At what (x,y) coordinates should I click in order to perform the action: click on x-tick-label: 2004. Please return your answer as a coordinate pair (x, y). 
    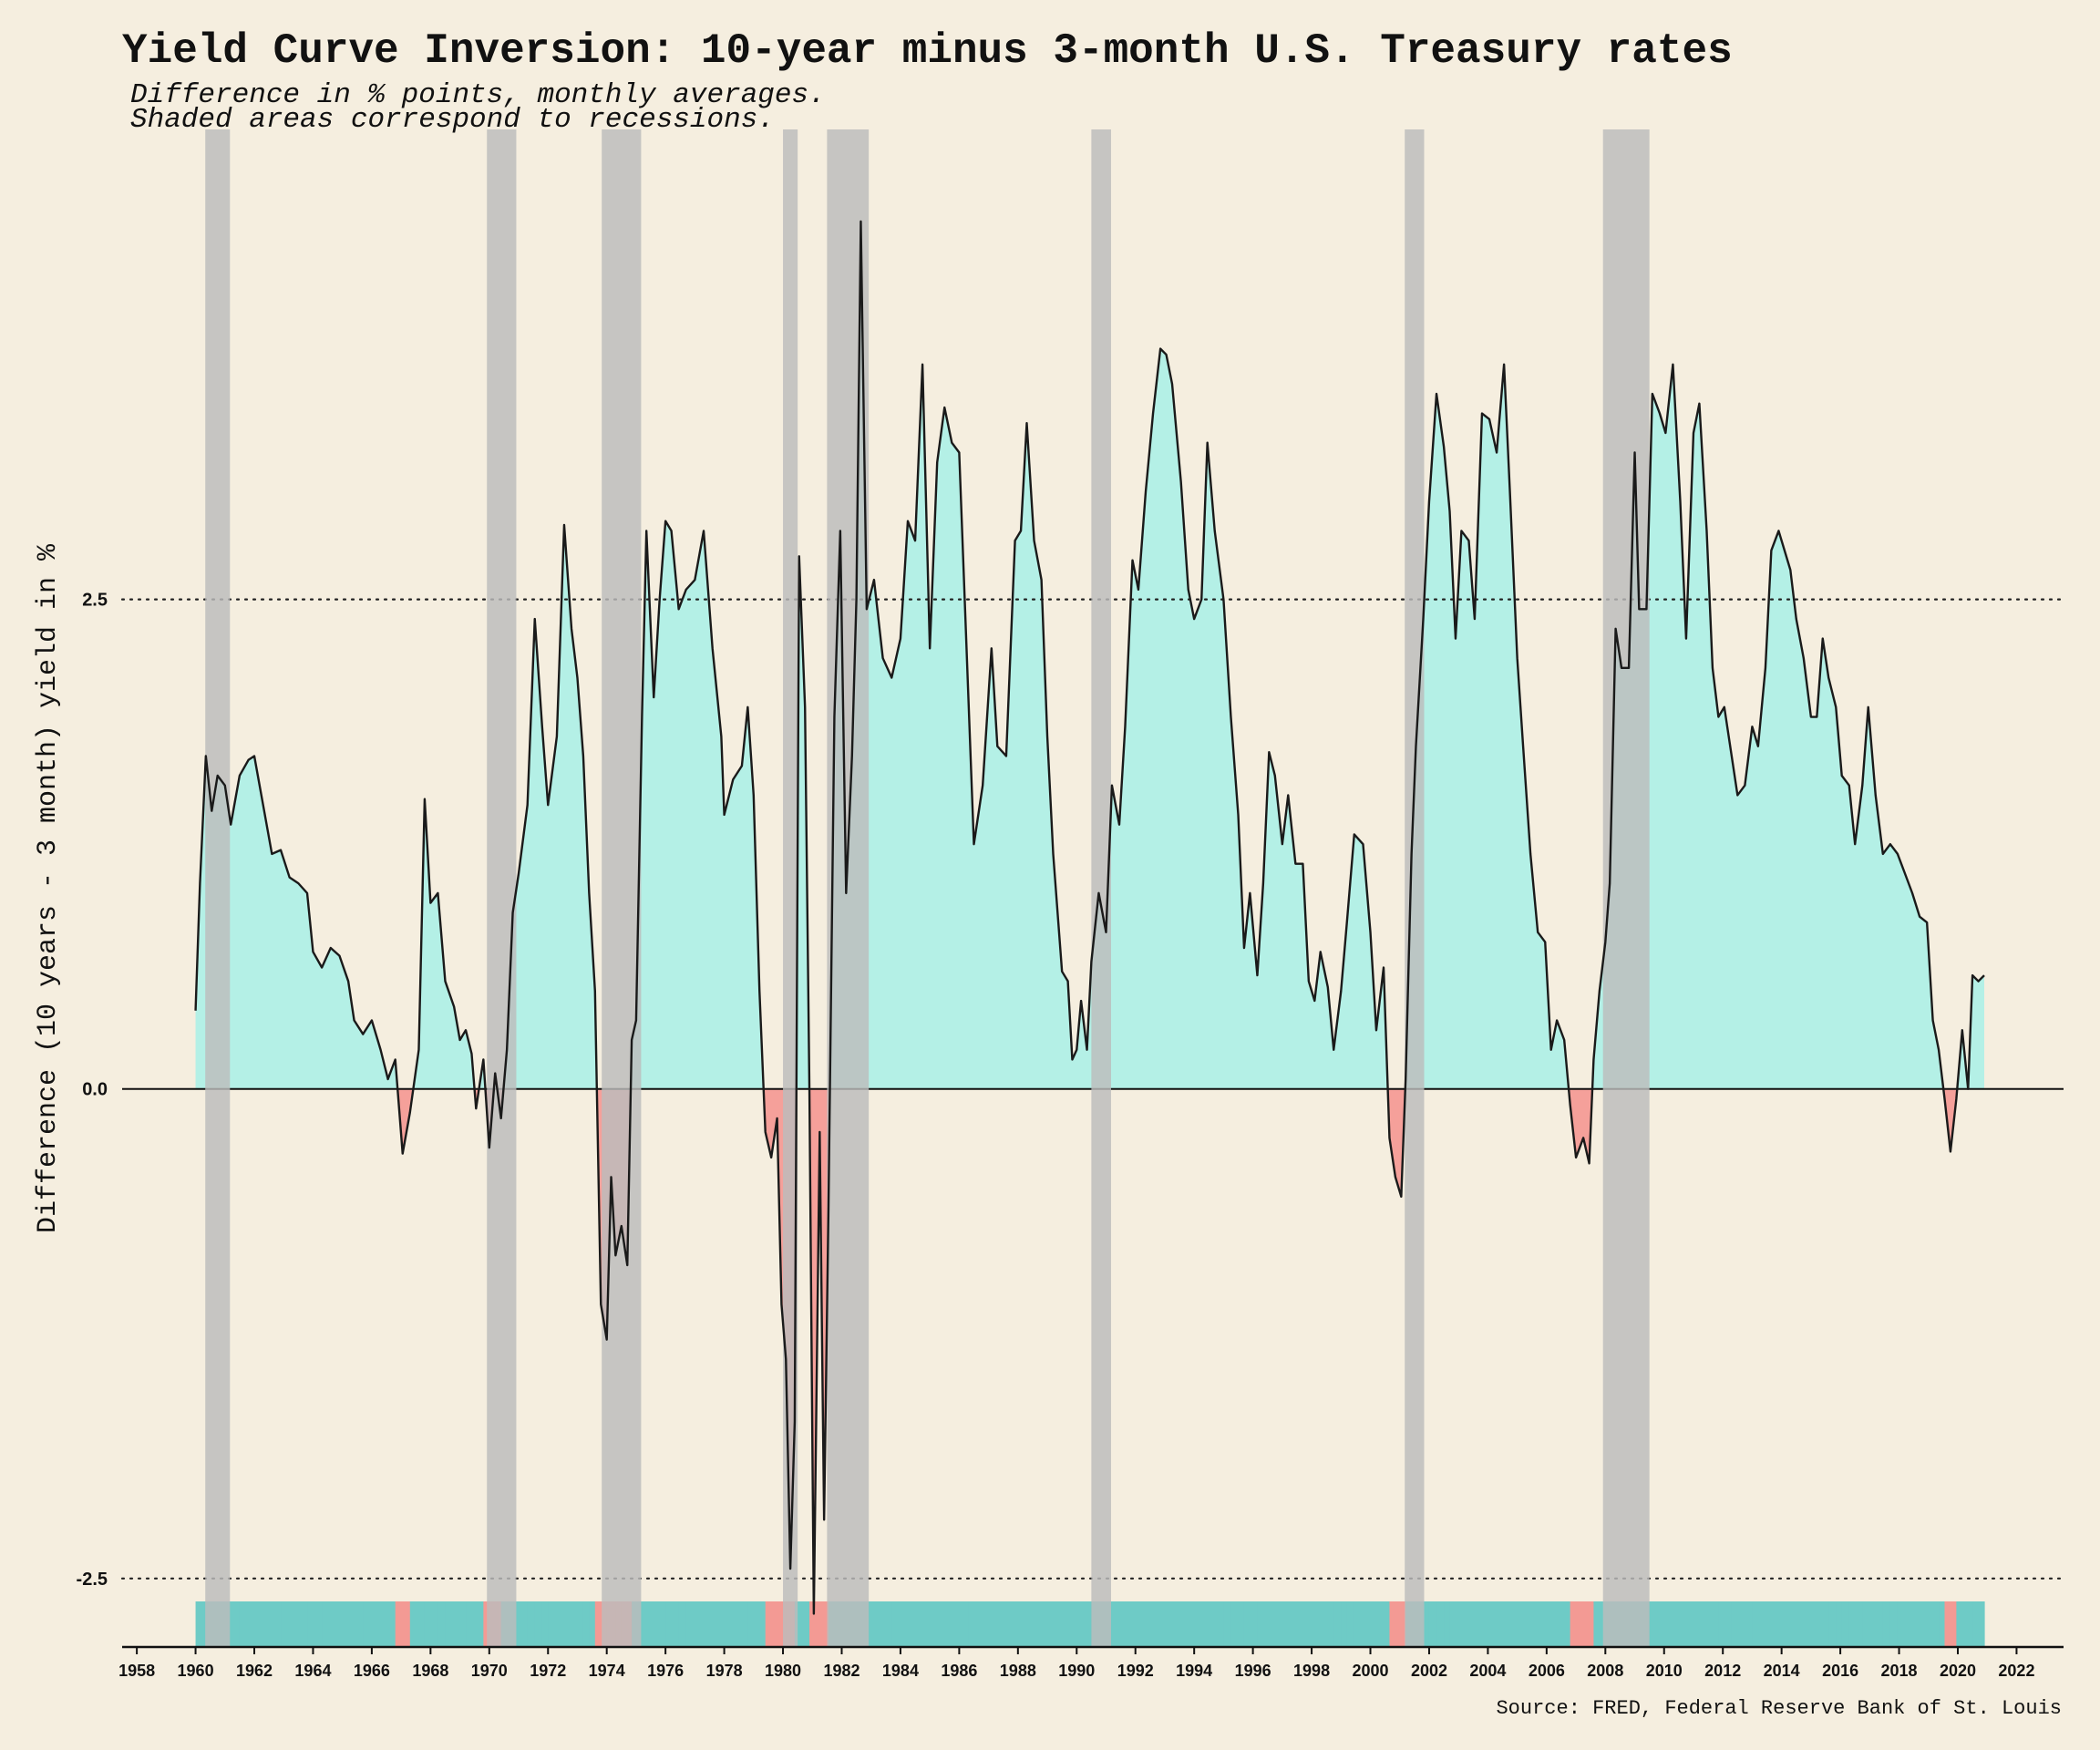
    Looking at the image, I should click on (1487, 1671).